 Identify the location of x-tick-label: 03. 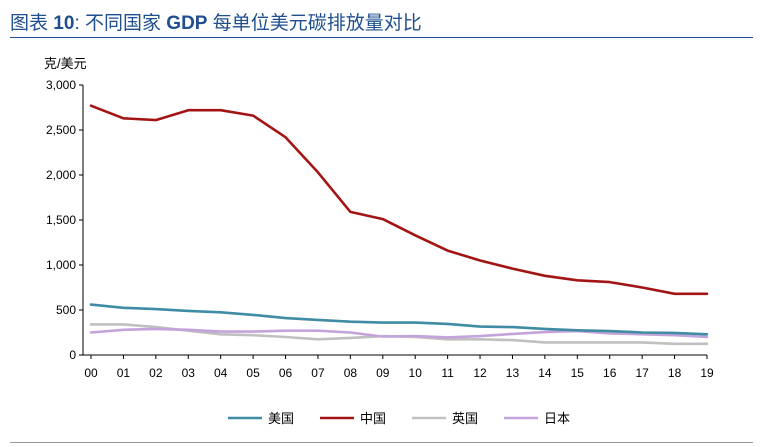
(189, 373).